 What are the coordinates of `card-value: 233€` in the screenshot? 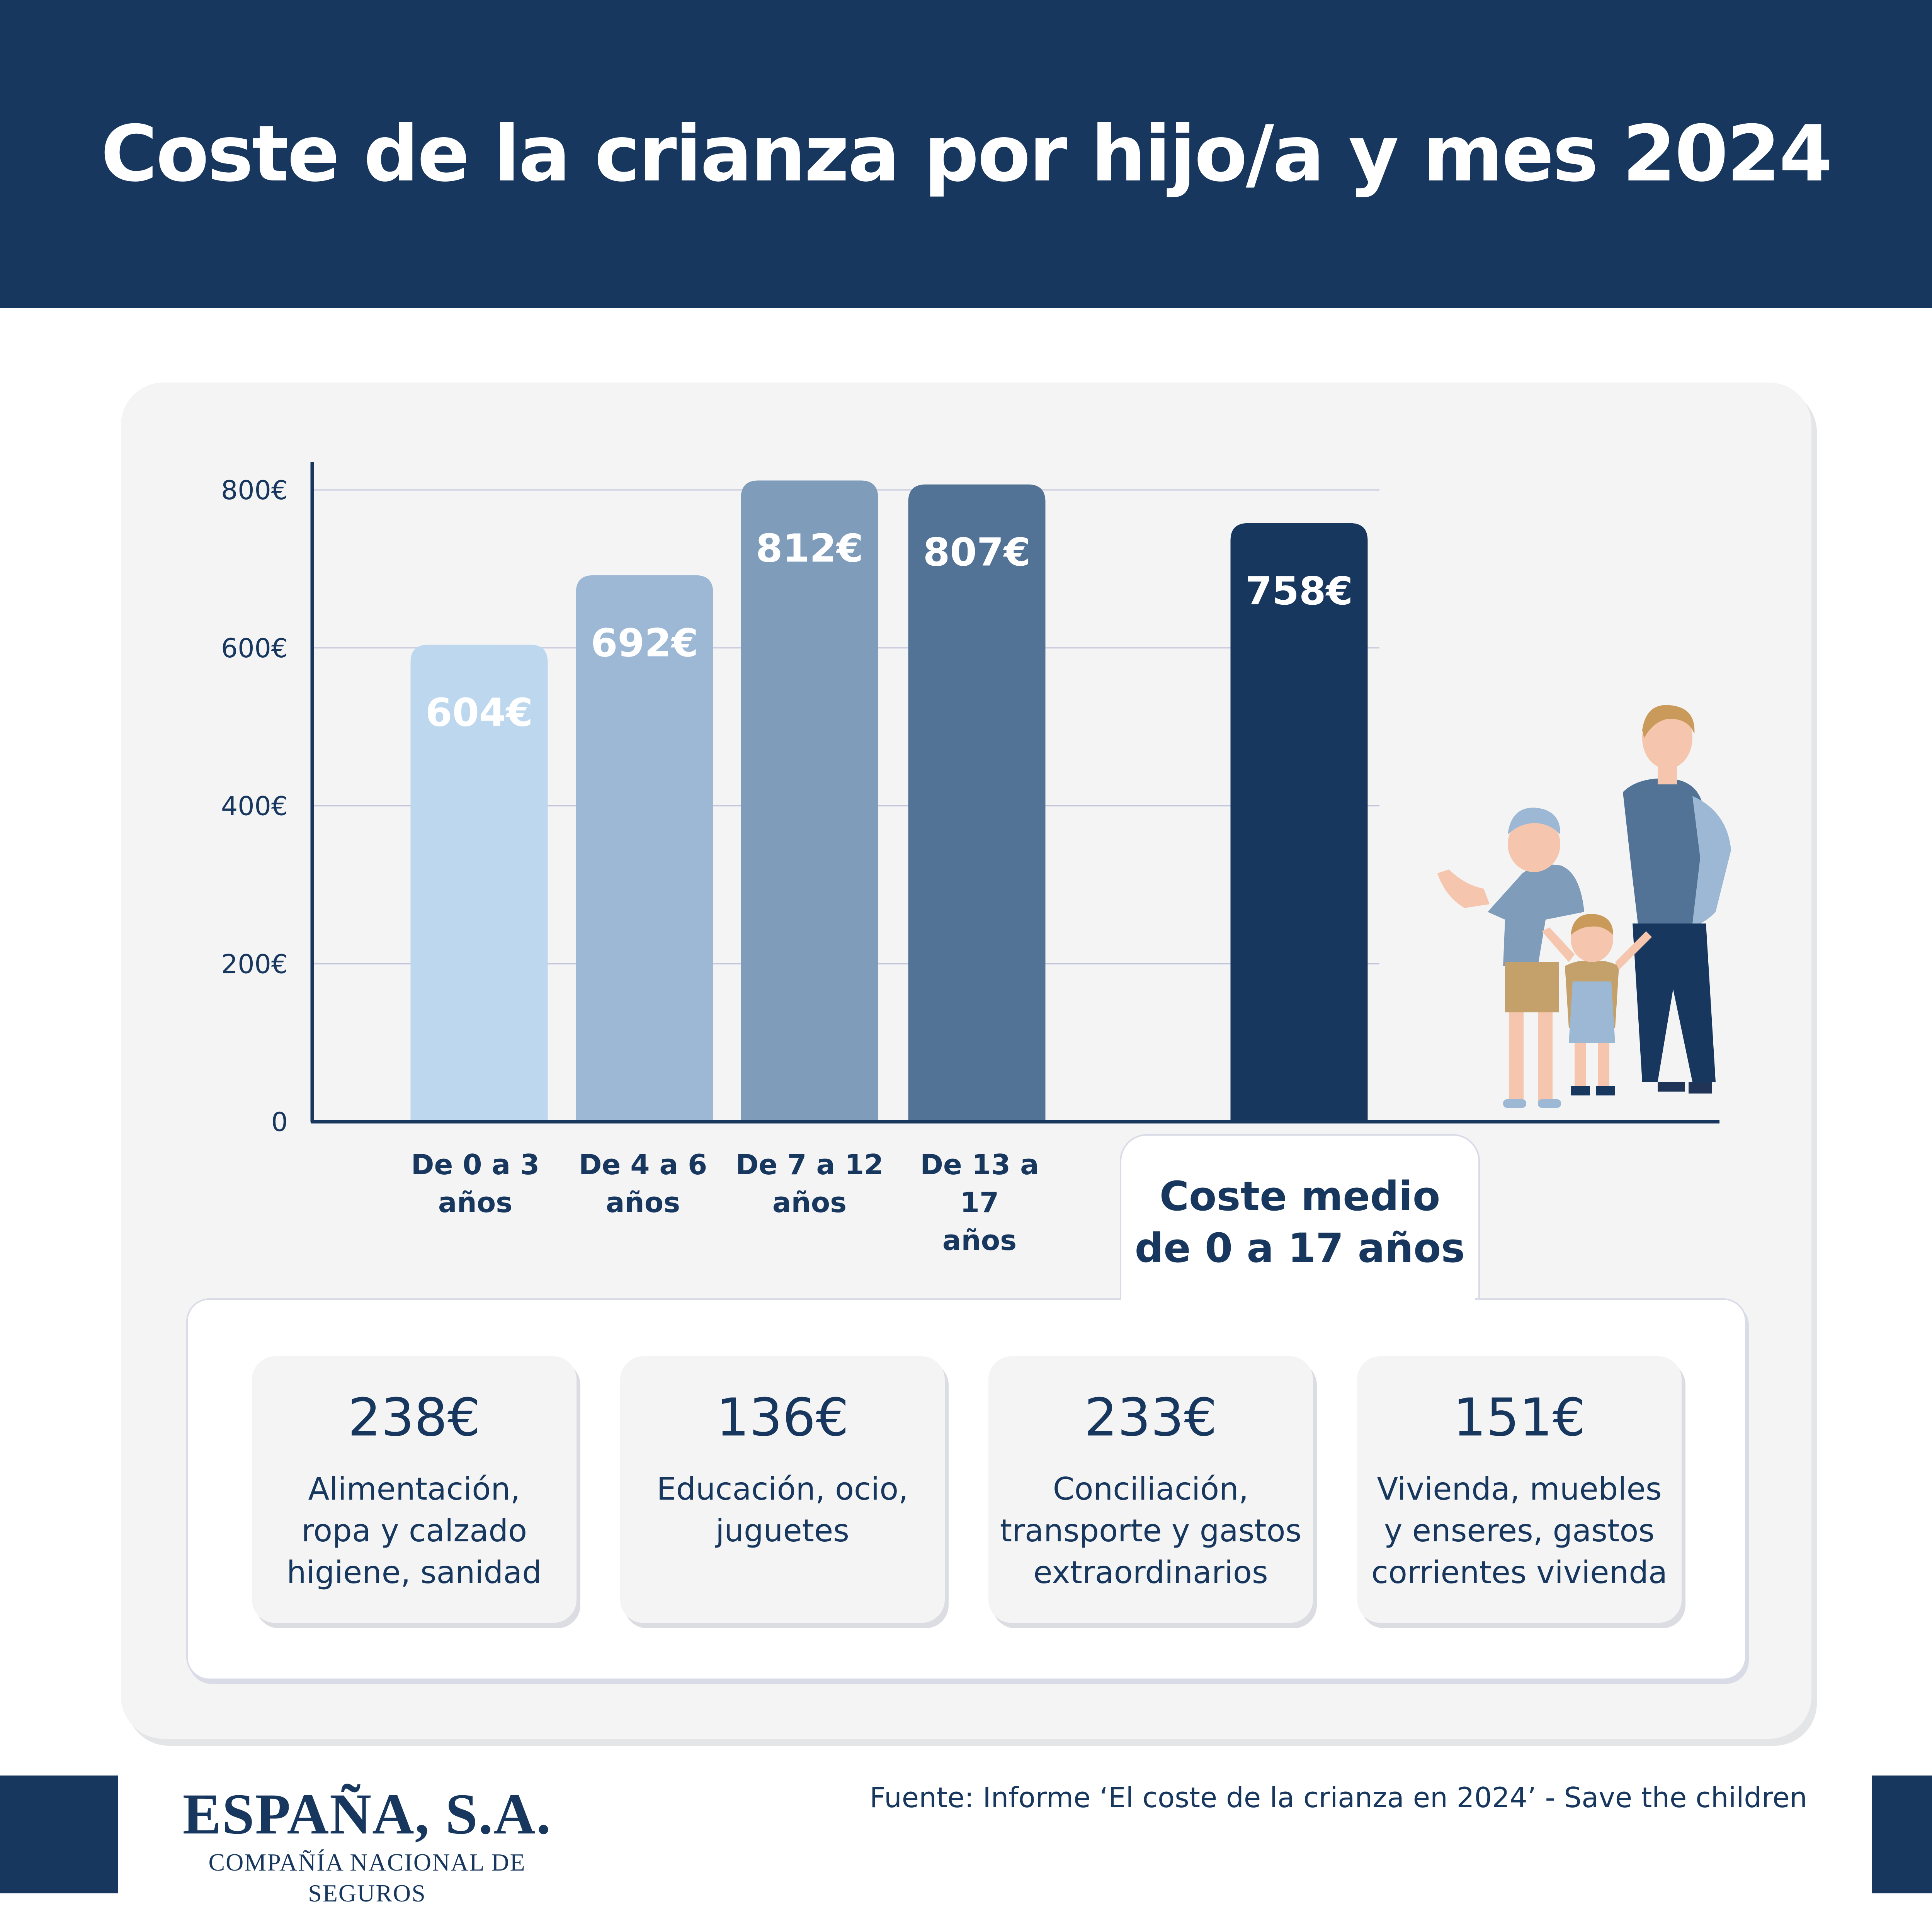 It's located at (1150, 1418).